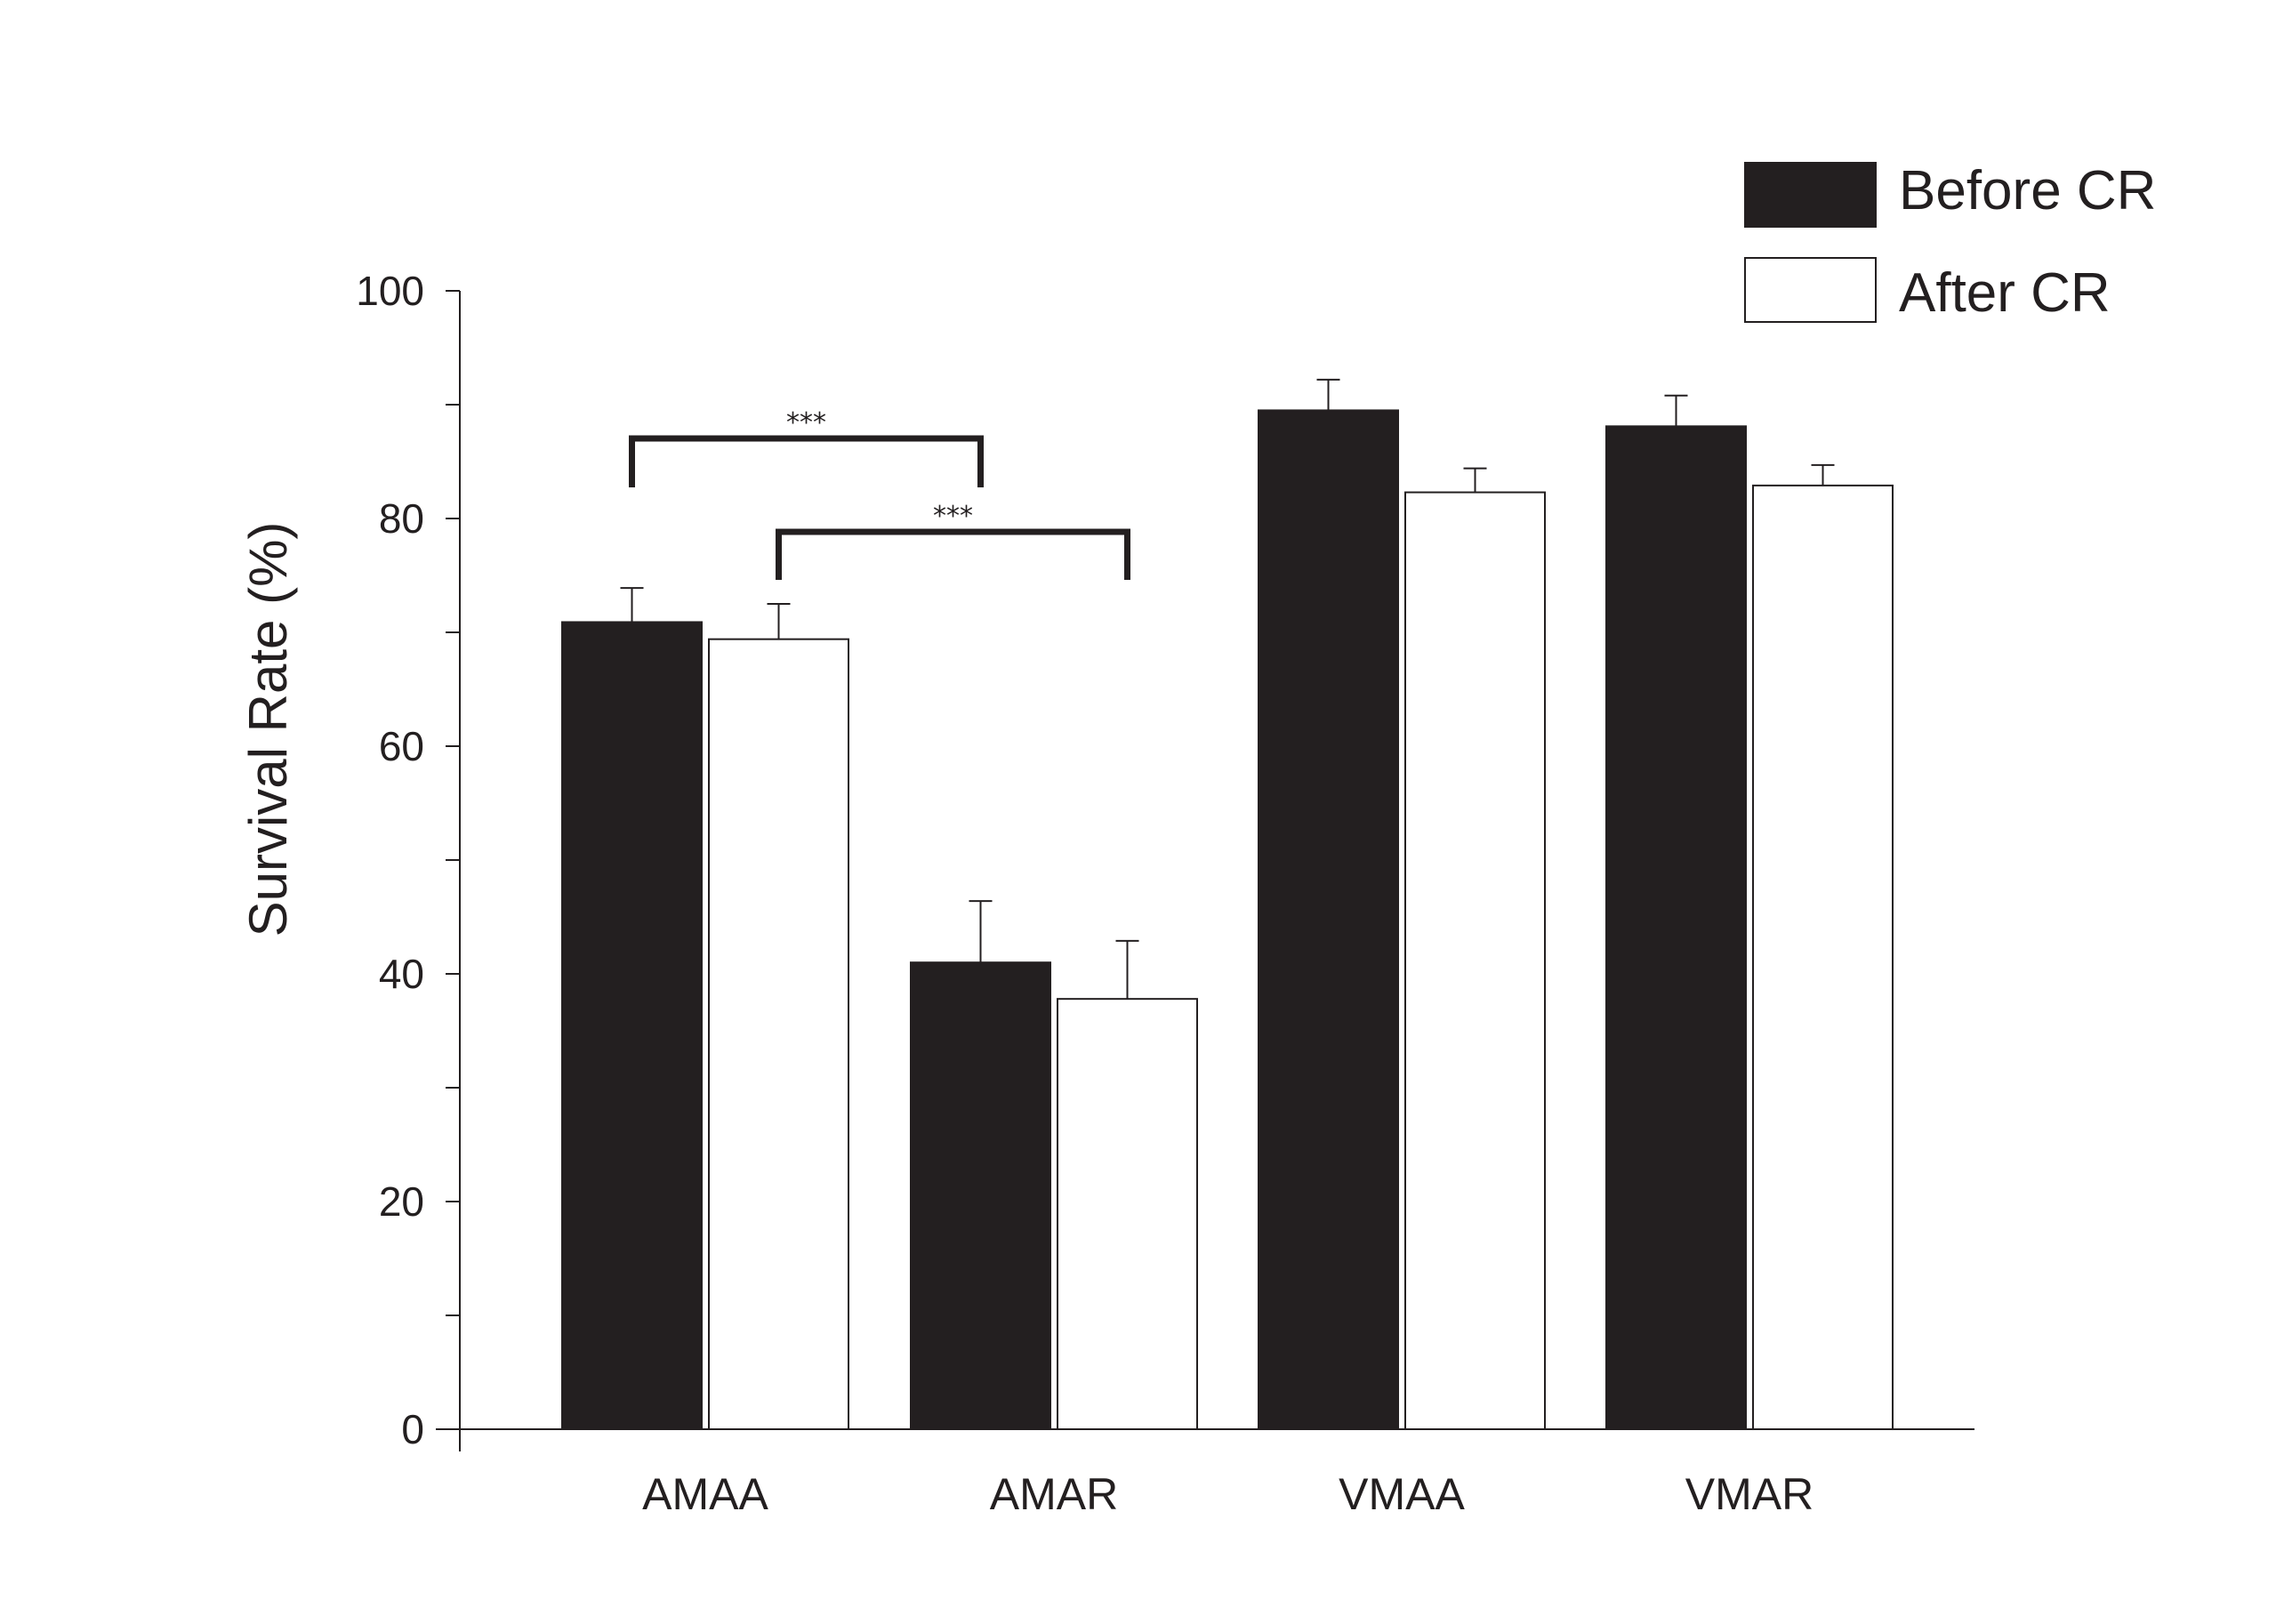 This screenshot has height=1624, width=2284. Describe the element at coordinates (1328, 919) in the screenshot. I see `bar-vmaa-before` at that location.